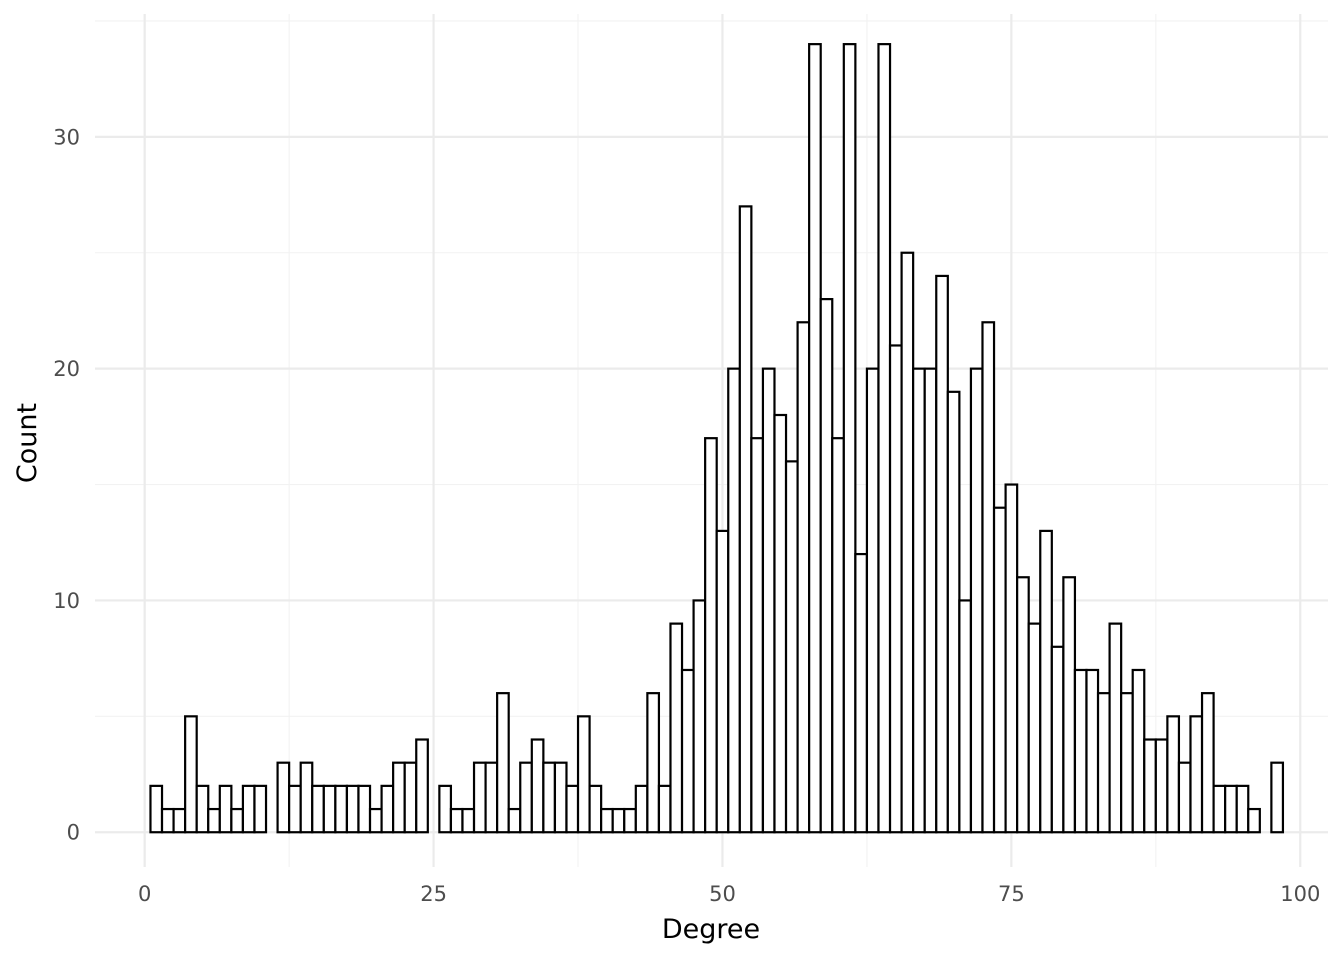  I want to click on x-tick-label: 50, so click(722, 894).